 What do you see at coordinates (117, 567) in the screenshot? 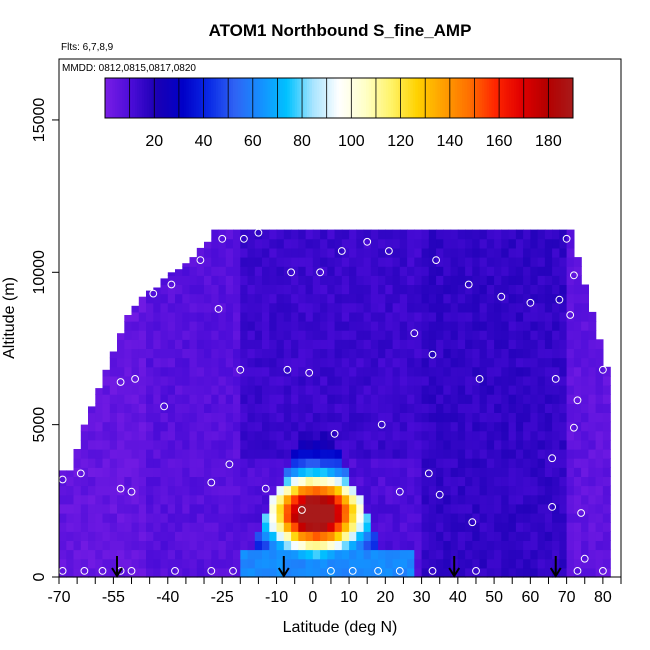
I see `flight-arrow` at bounding box center [117, 567].